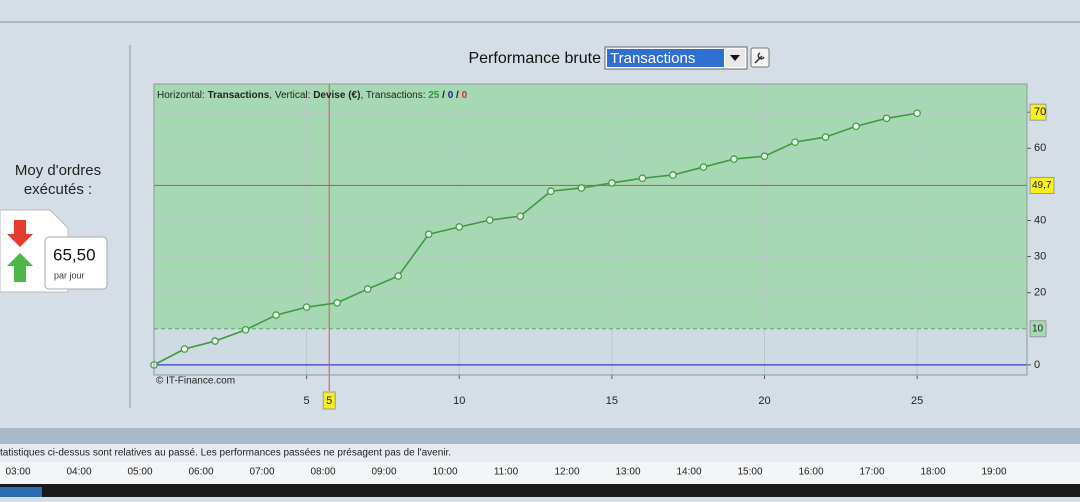 This screenshot has height=502, width=1080. I want to click on wrench-icon, so click(759, 58).